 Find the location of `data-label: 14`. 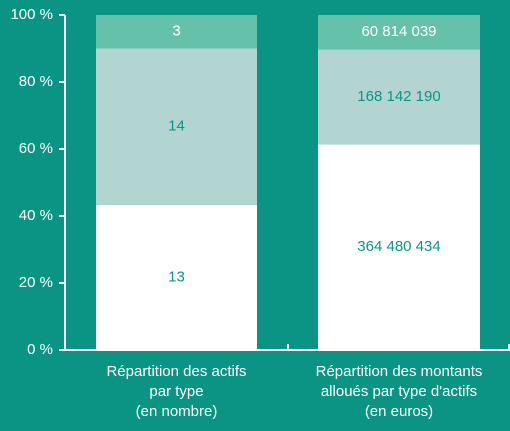

data-label: 14 is located at coordinates (176, 126).